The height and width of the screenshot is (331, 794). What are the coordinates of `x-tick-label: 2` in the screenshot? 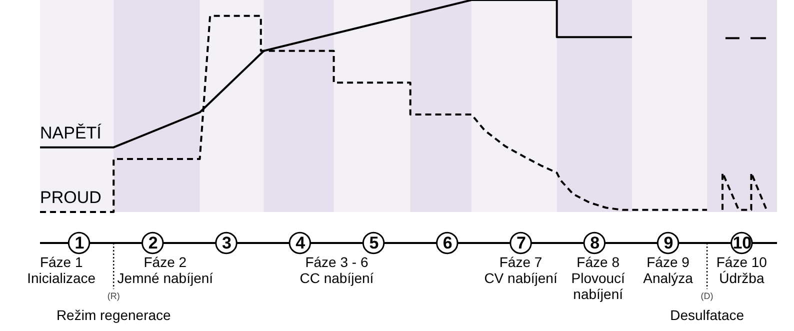 It's located at (153, 243).